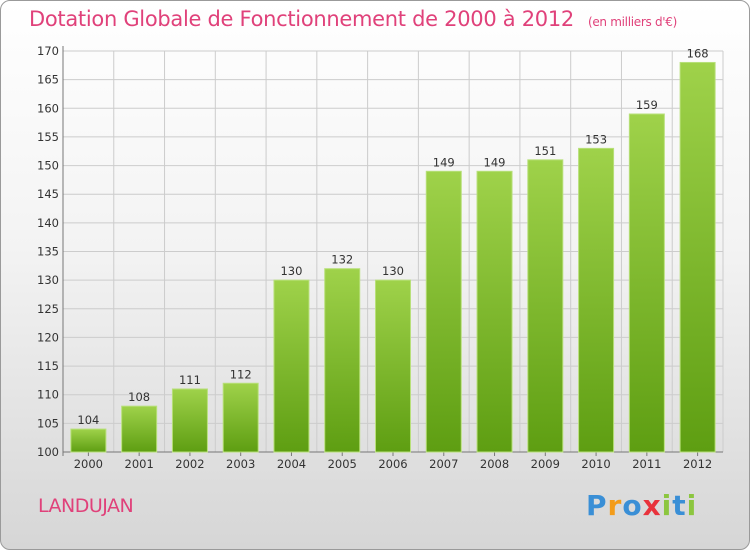 The height and width of the screenshot is (550, 750). I want to click on y-tick-label: 110, so click(48, 395).